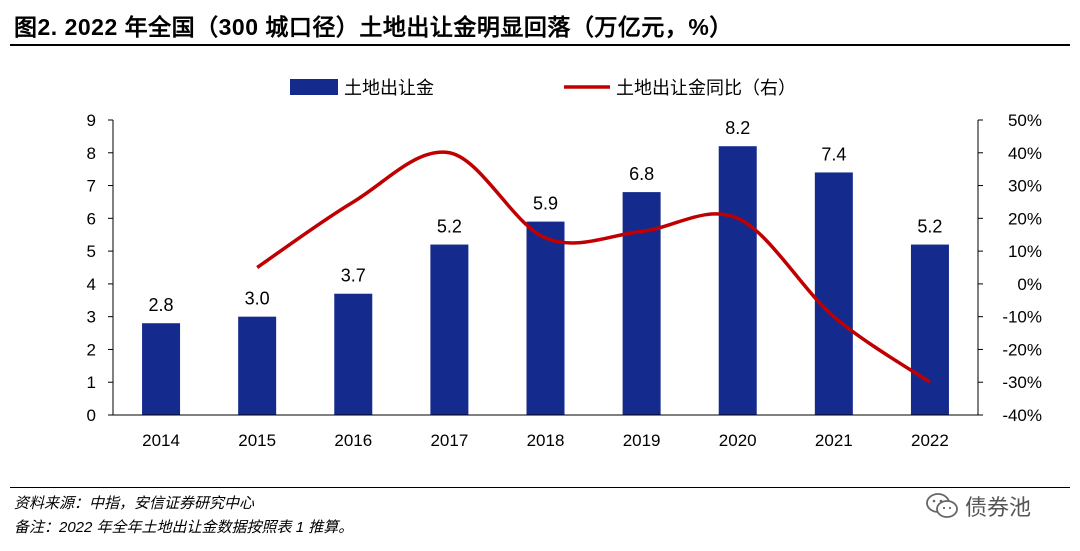  Describe the element at coordinates (257, 299) in the screenshot. I see `bar-label-2015: 3.0` at that location.